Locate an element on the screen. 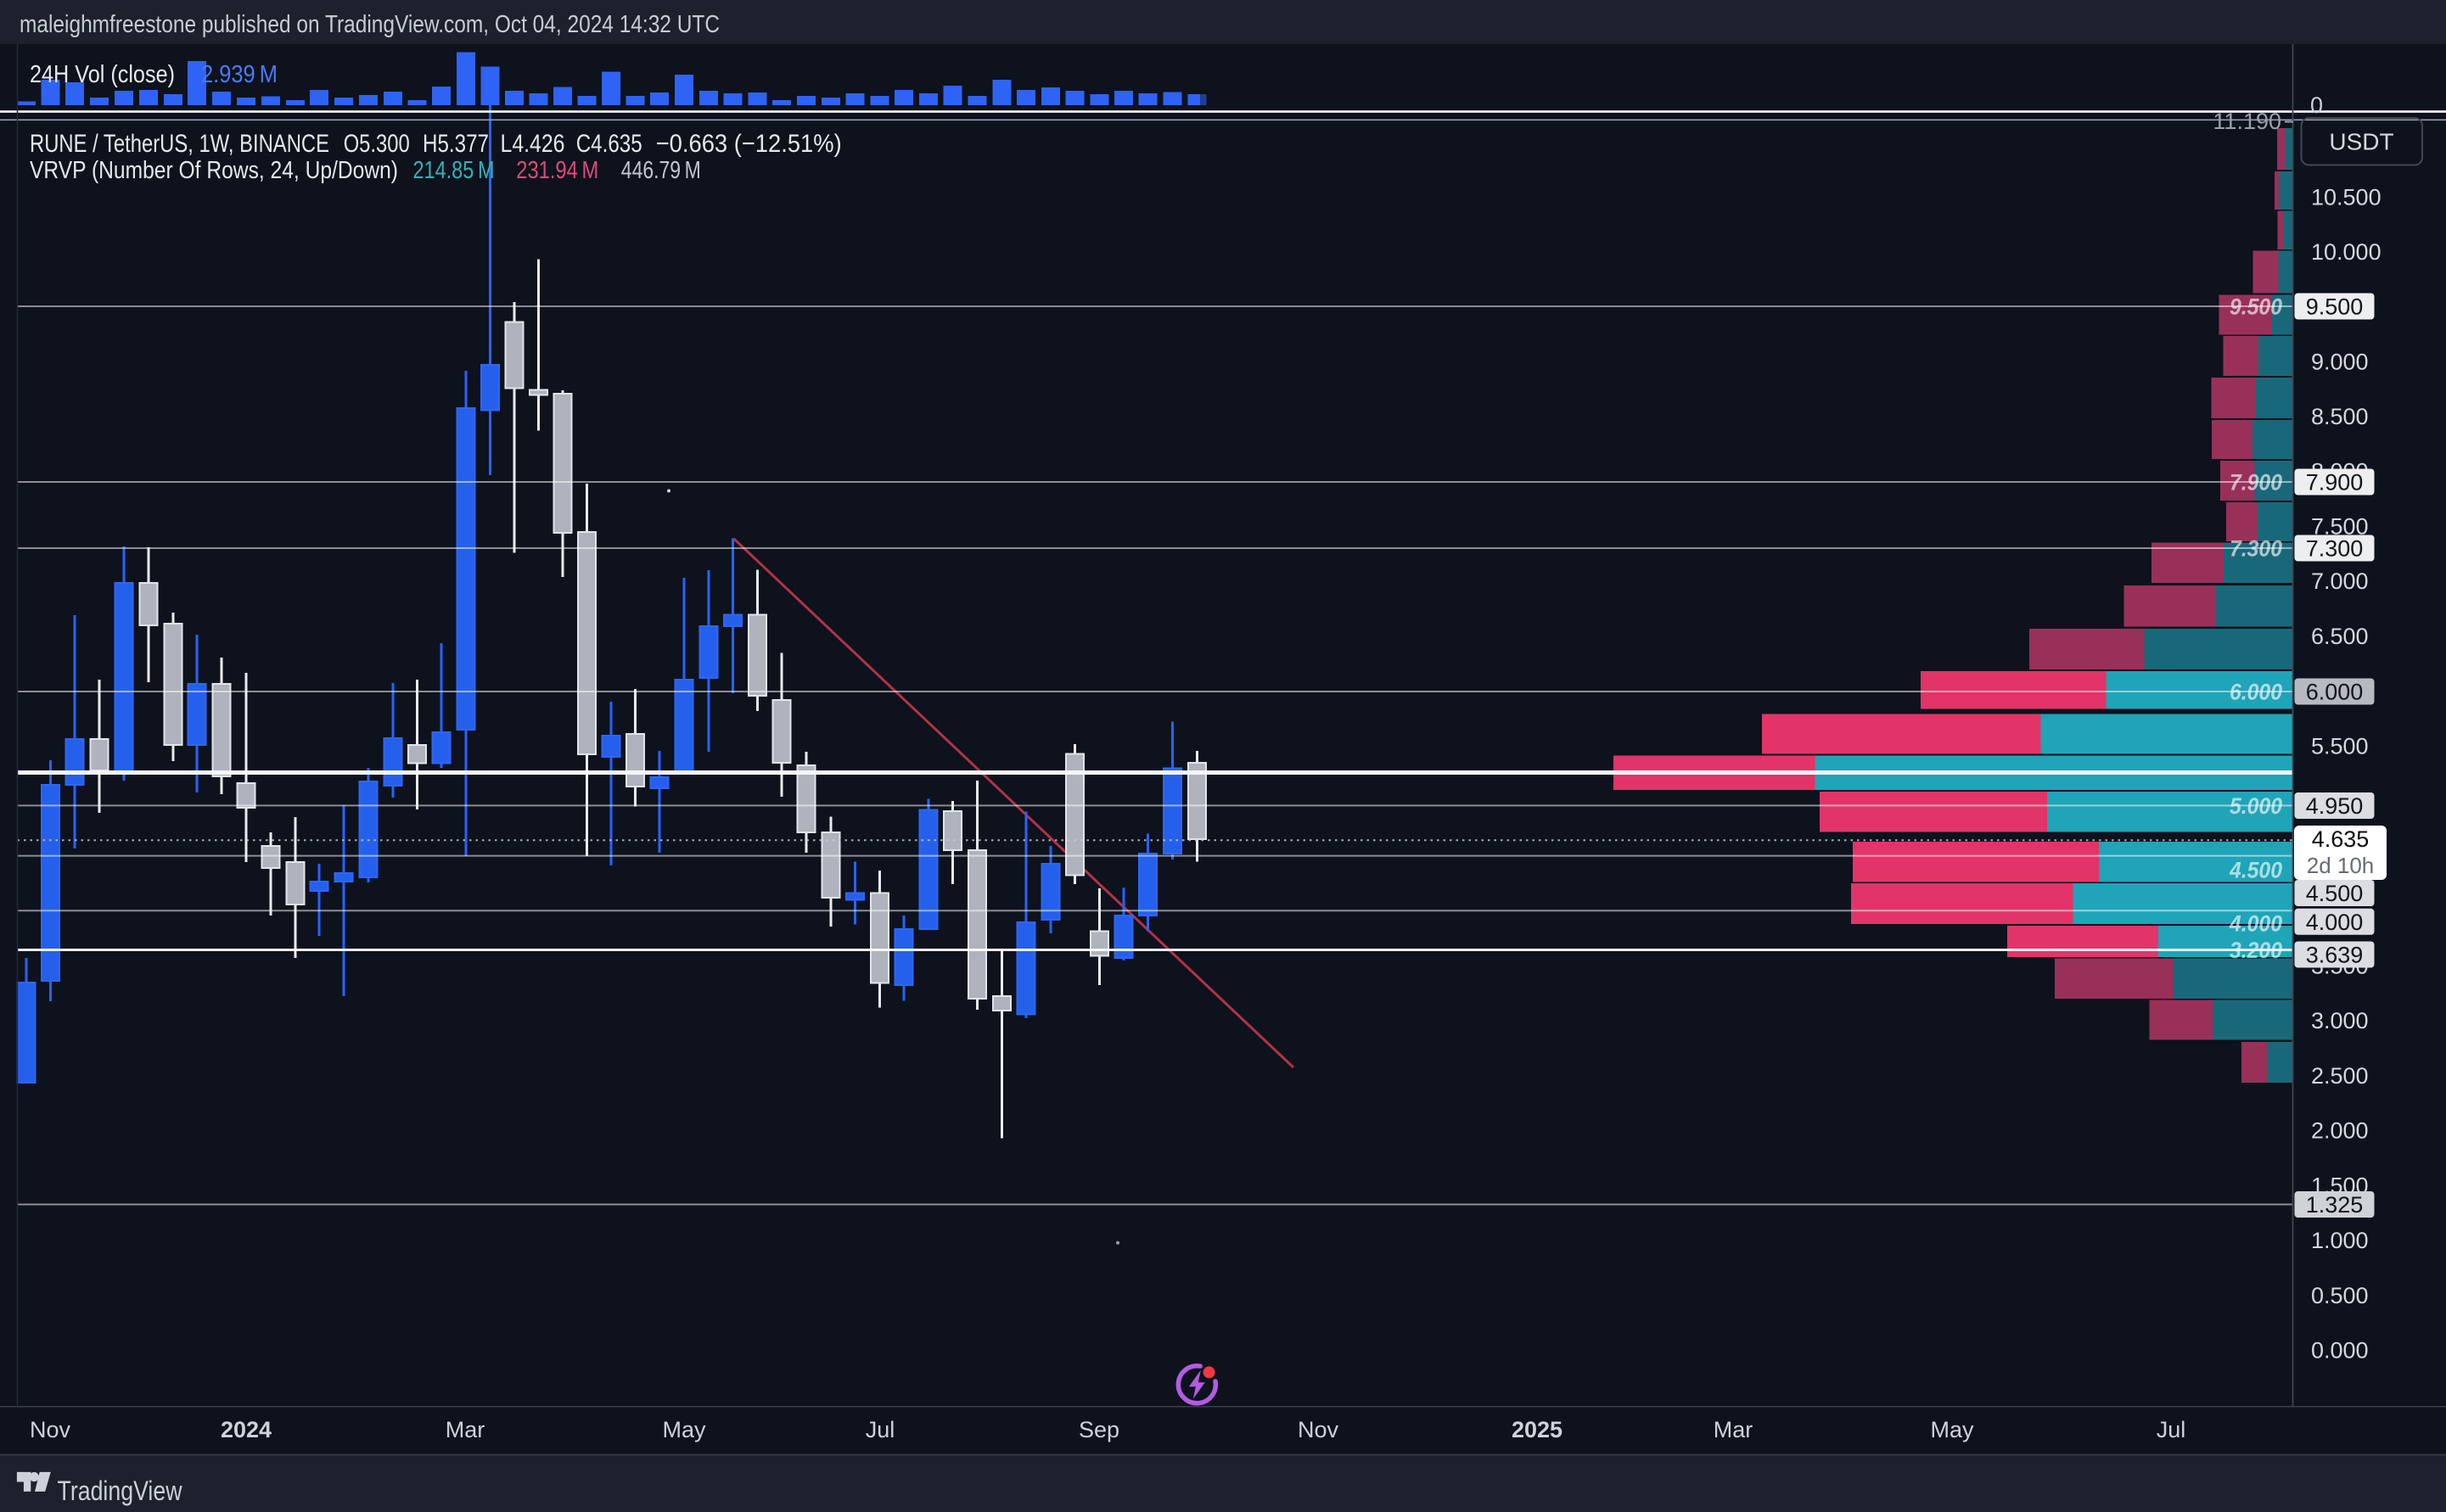 The image size is (2446, 1512). svg-text: Sep is located at coordinates (1099, 1429).